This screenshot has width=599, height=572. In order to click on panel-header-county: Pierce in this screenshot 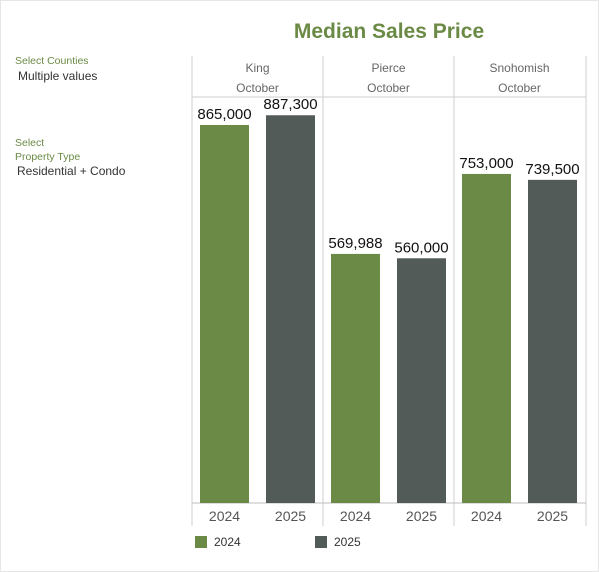, I will do `click(388, 68)`.